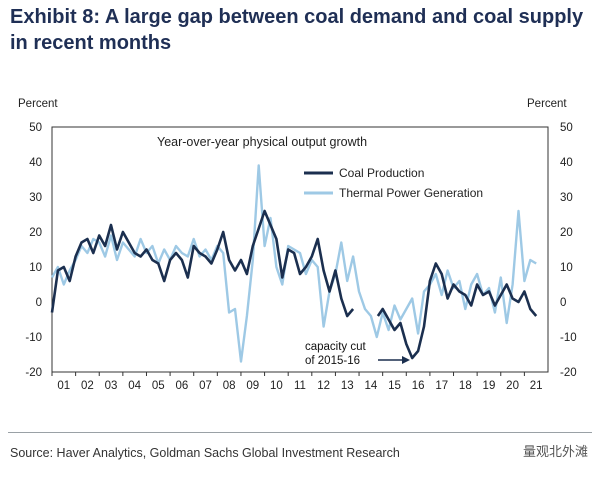  Describe the element at coordinates (33, 250) in the screenshot. I see `y-axis-left: 50 40 30 20 10 0 -10 -20` at that location.